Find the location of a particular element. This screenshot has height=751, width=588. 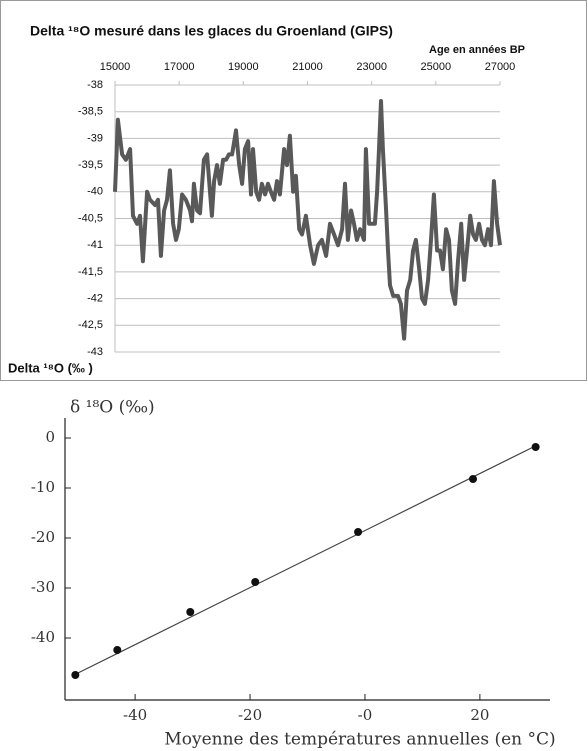

x-axis-label: Age en années BP is located at coordinates (477, 50).